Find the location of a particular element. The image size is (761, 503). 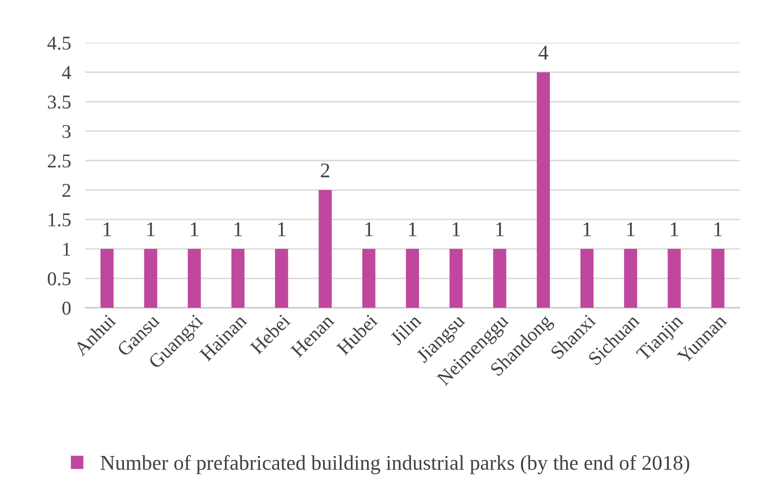

y-tick-label: 1 is located at coordinates (66, 249).